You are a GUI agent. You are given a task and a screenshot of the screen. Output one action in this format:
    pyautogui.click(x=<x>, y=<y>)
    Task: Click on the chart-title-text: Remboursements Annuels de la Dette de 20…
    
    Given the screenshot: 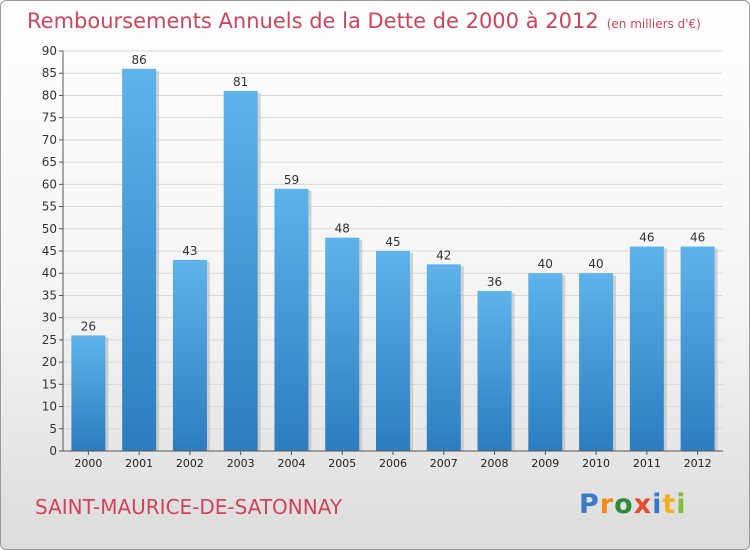 What is the action you would take?
    pyautogui.click(x=313, y=21)
    